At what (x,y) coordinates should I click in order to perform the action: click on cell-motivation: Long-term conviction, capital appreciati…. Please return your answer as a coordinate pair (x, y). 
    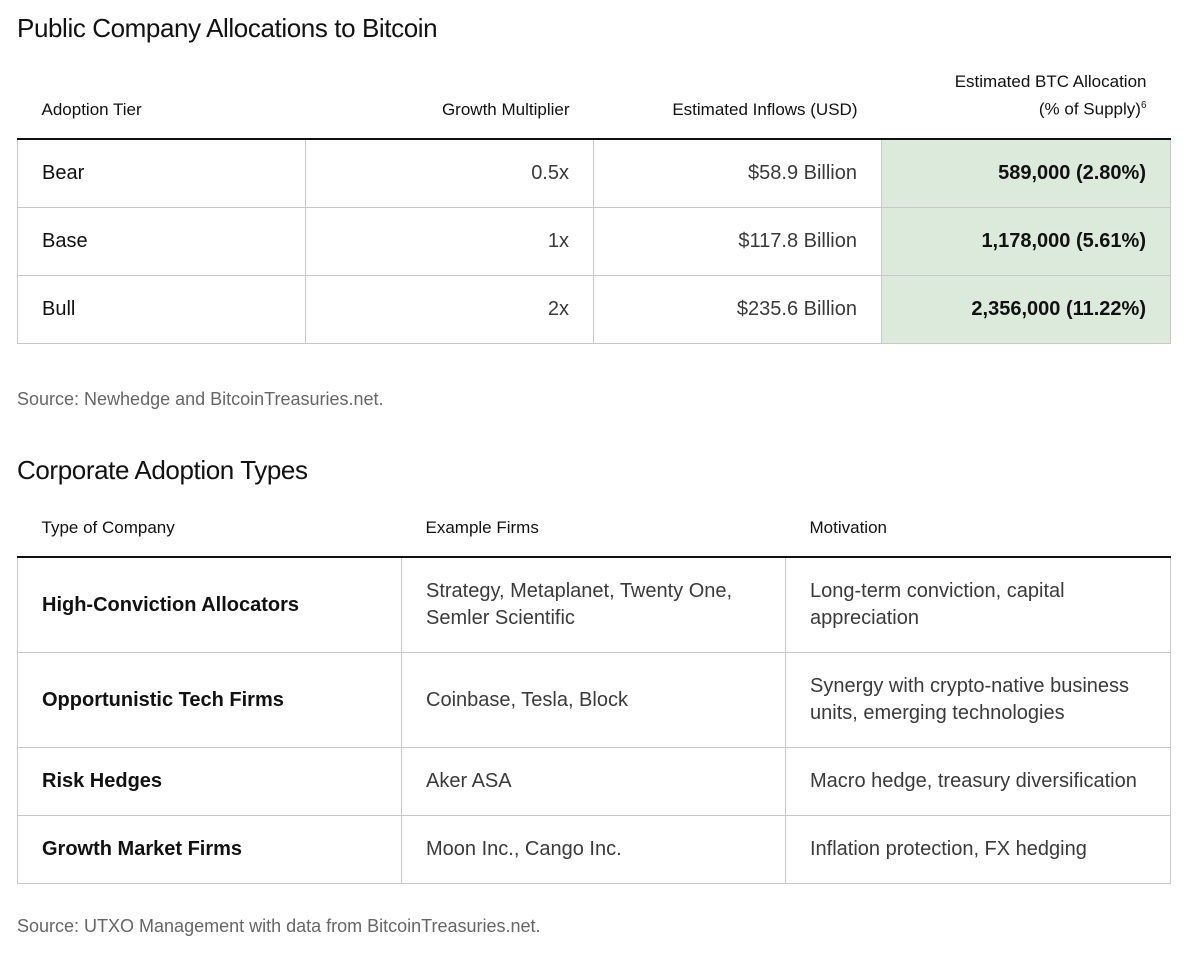
    Looking at the image, I should click on (978, 604).